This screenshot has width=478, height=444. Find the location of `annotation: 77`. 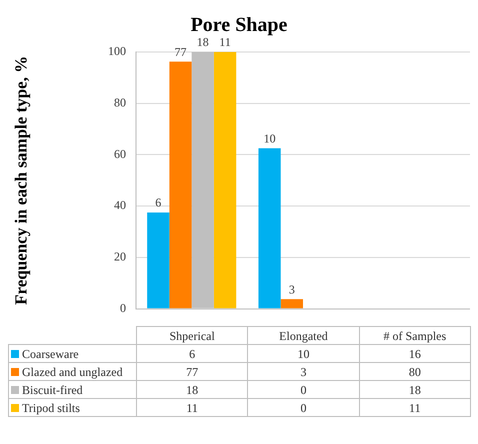

annotation: 77 is located at coordinates (180, 51).